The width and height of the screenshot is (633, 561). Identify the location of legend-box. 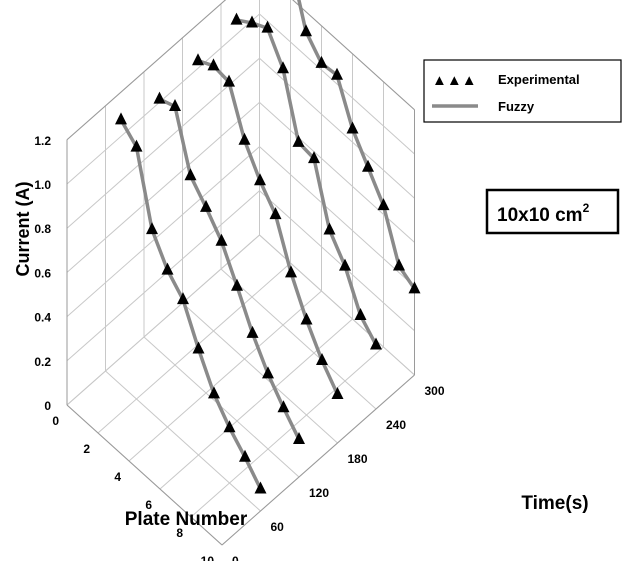
(522, 91).